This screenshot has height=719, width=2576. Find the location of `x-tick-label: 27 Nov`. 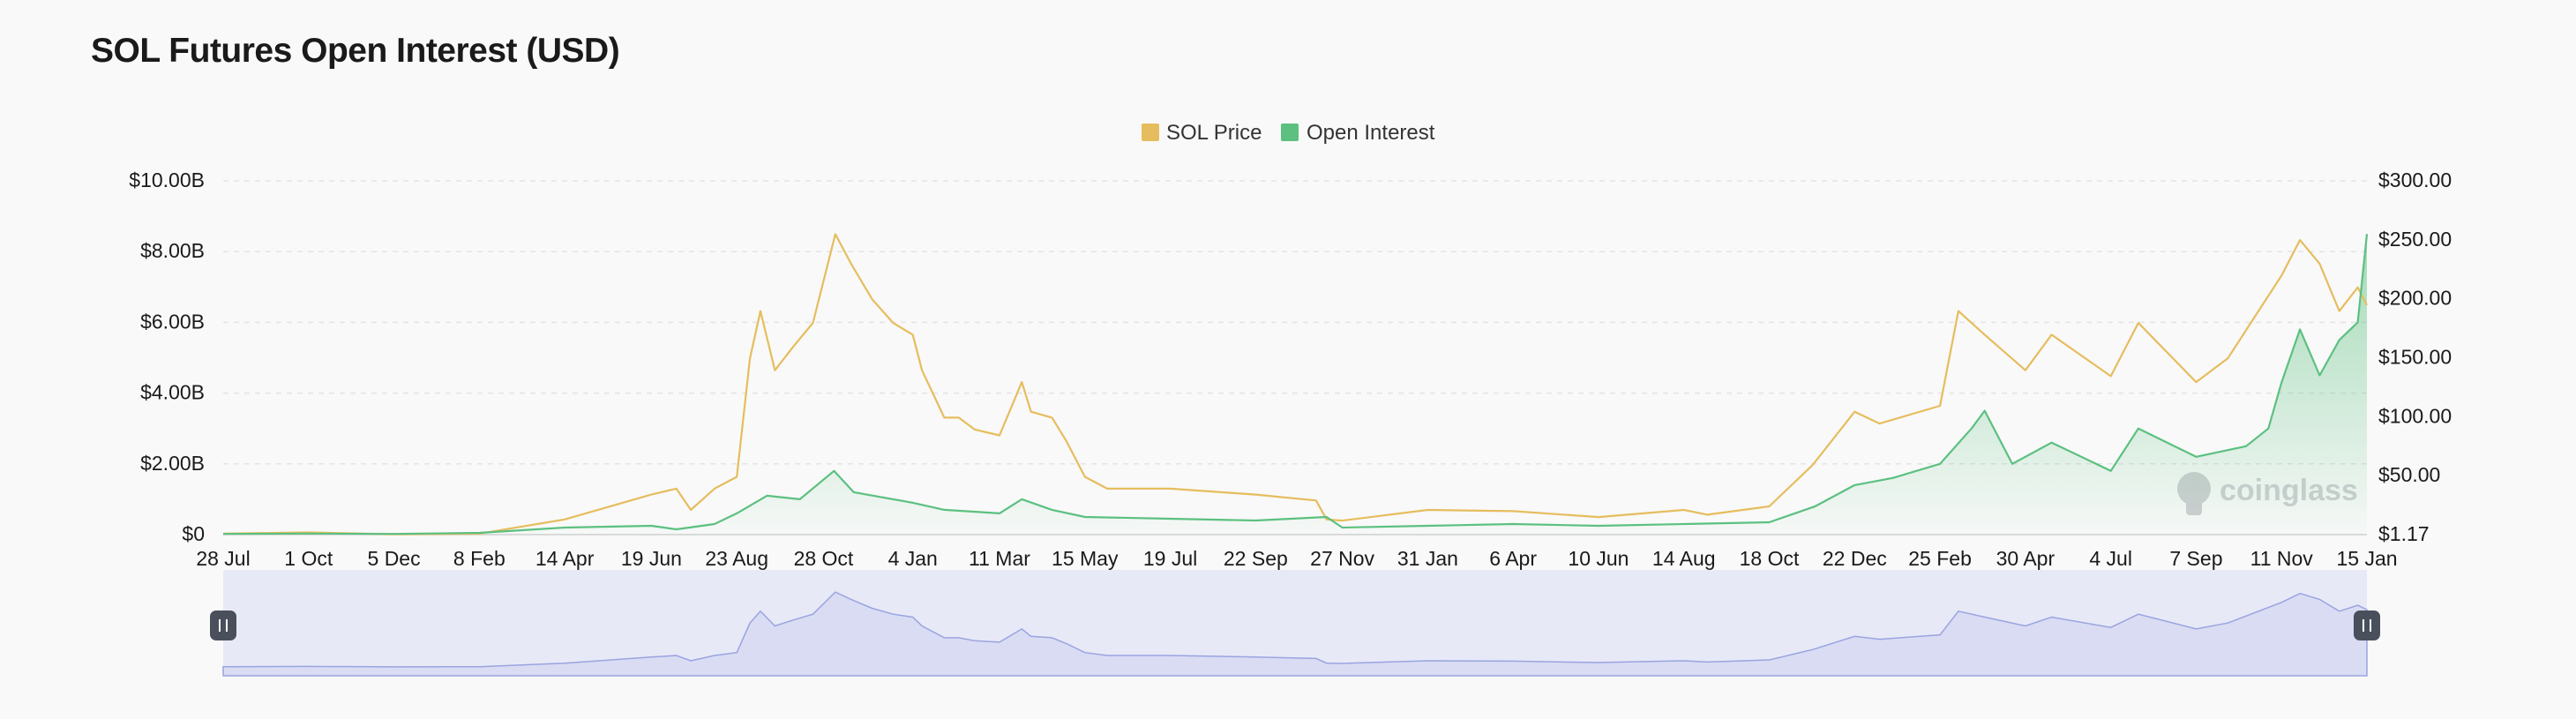

x-tick-label: 27 Nov is located at coordinates (1342, 558).